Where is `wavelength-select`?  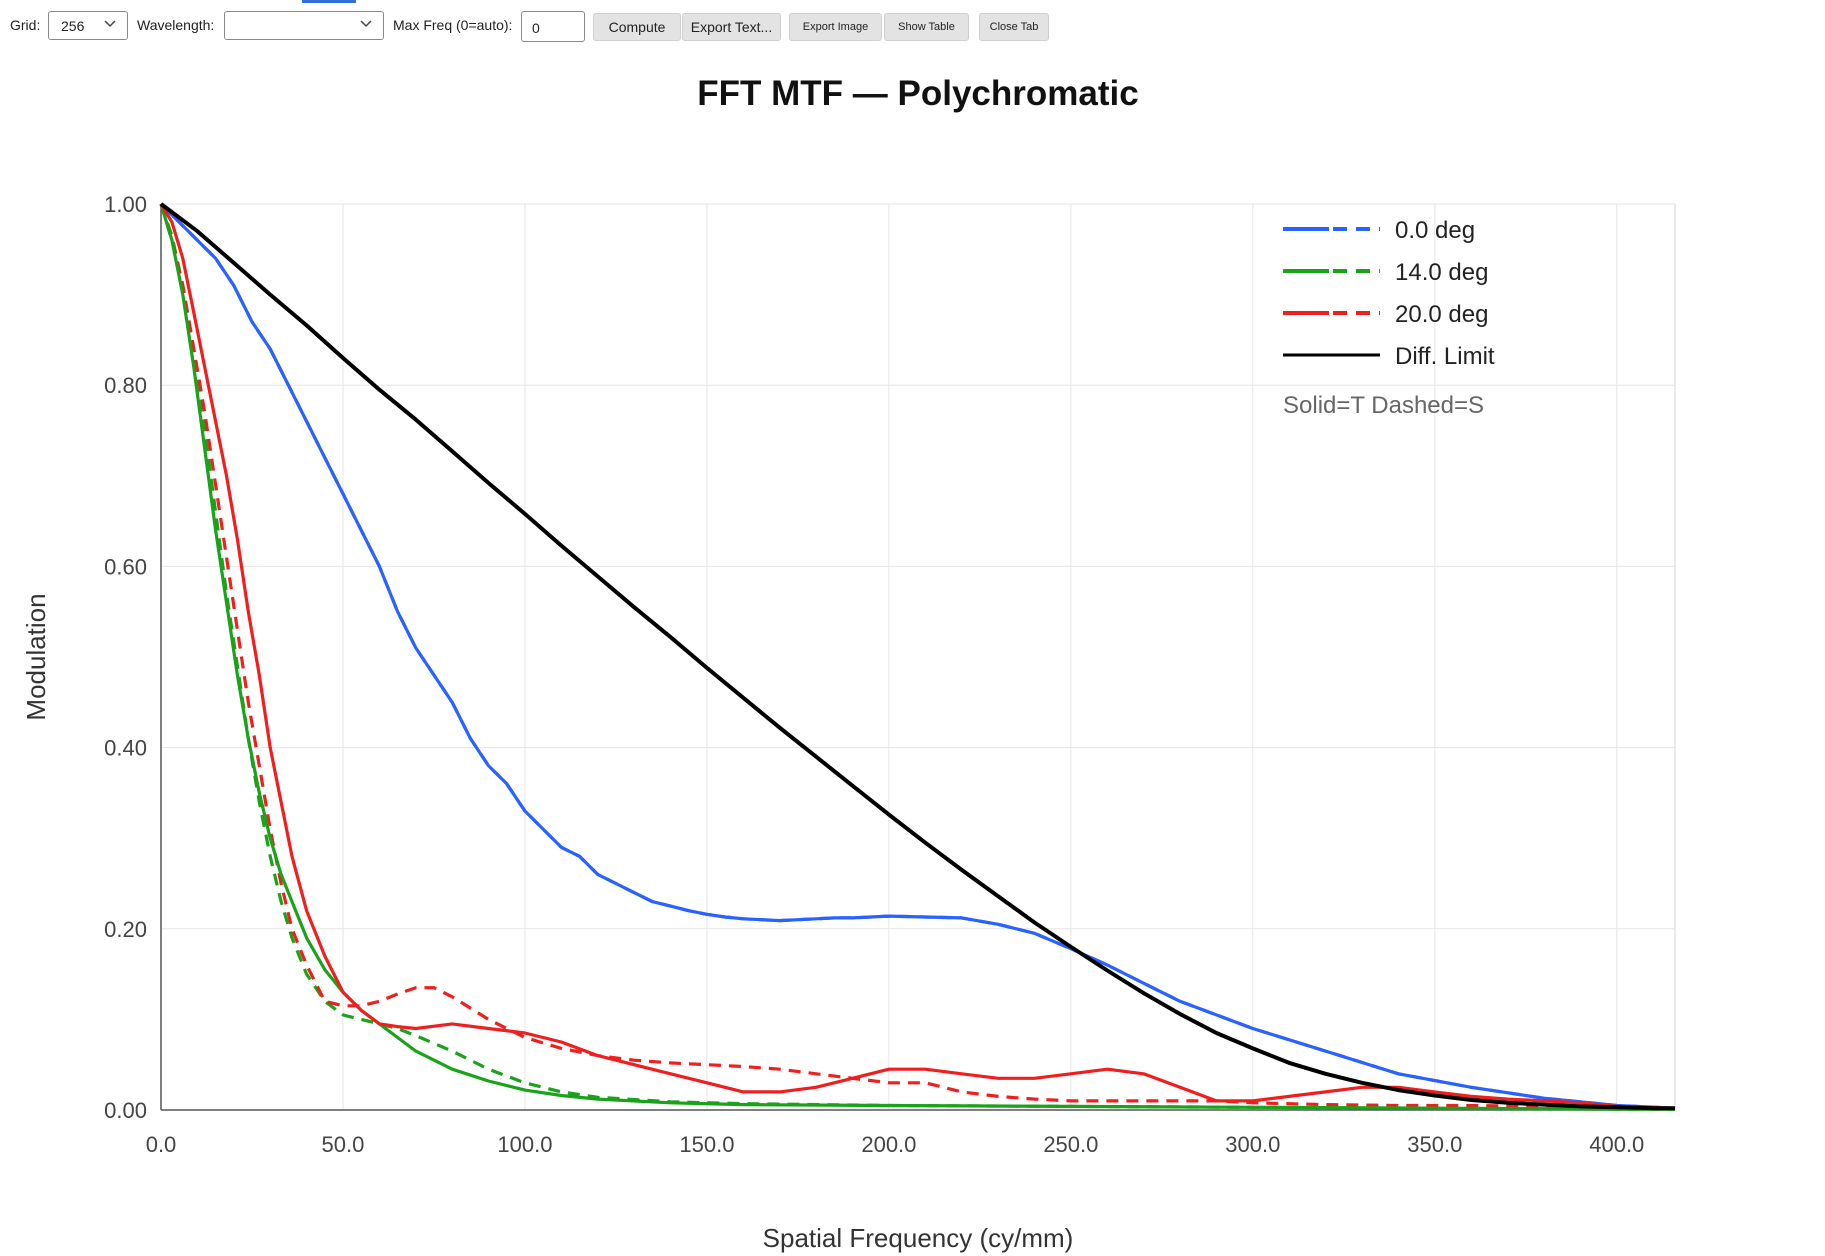 wavelength-select is located at coordinates (304, 25).